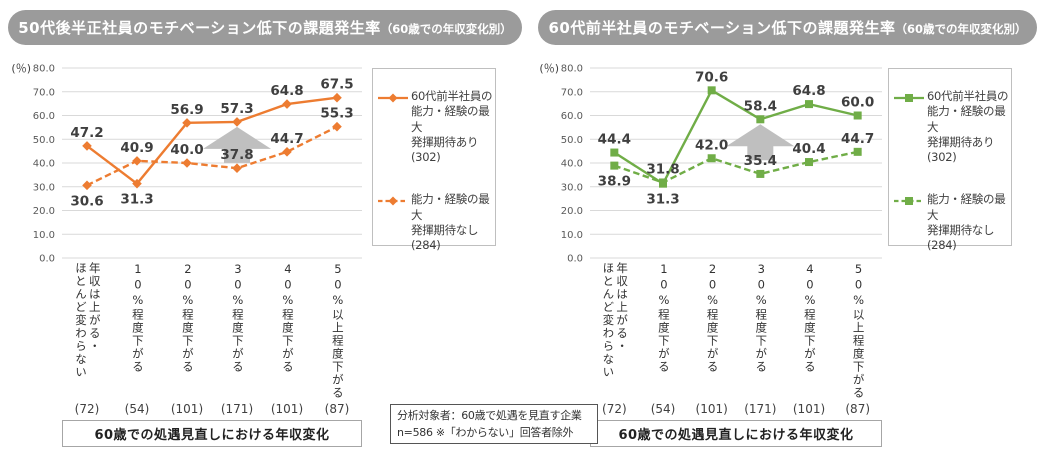 This screenshot has height=450, width=1040. I want to click on y-tick-label: 0.0, so click(575, 259).